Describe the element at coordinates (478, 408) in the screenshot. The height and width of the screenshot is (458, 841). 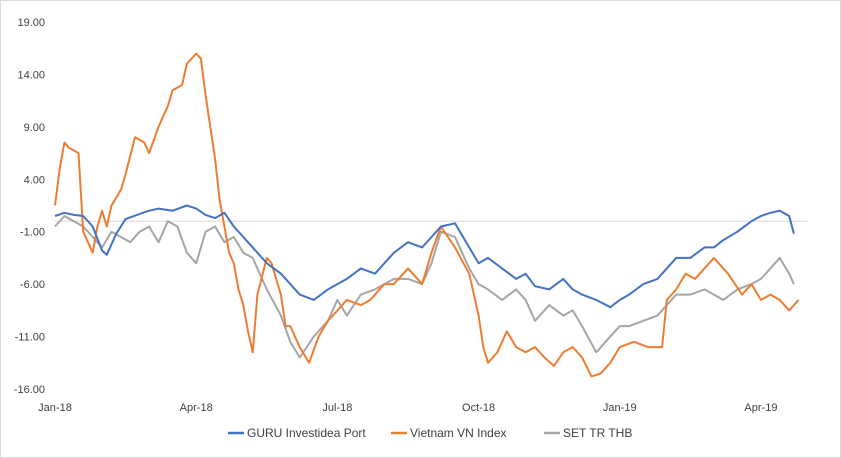
I see `x-tick-label: Oct-18` at that location.